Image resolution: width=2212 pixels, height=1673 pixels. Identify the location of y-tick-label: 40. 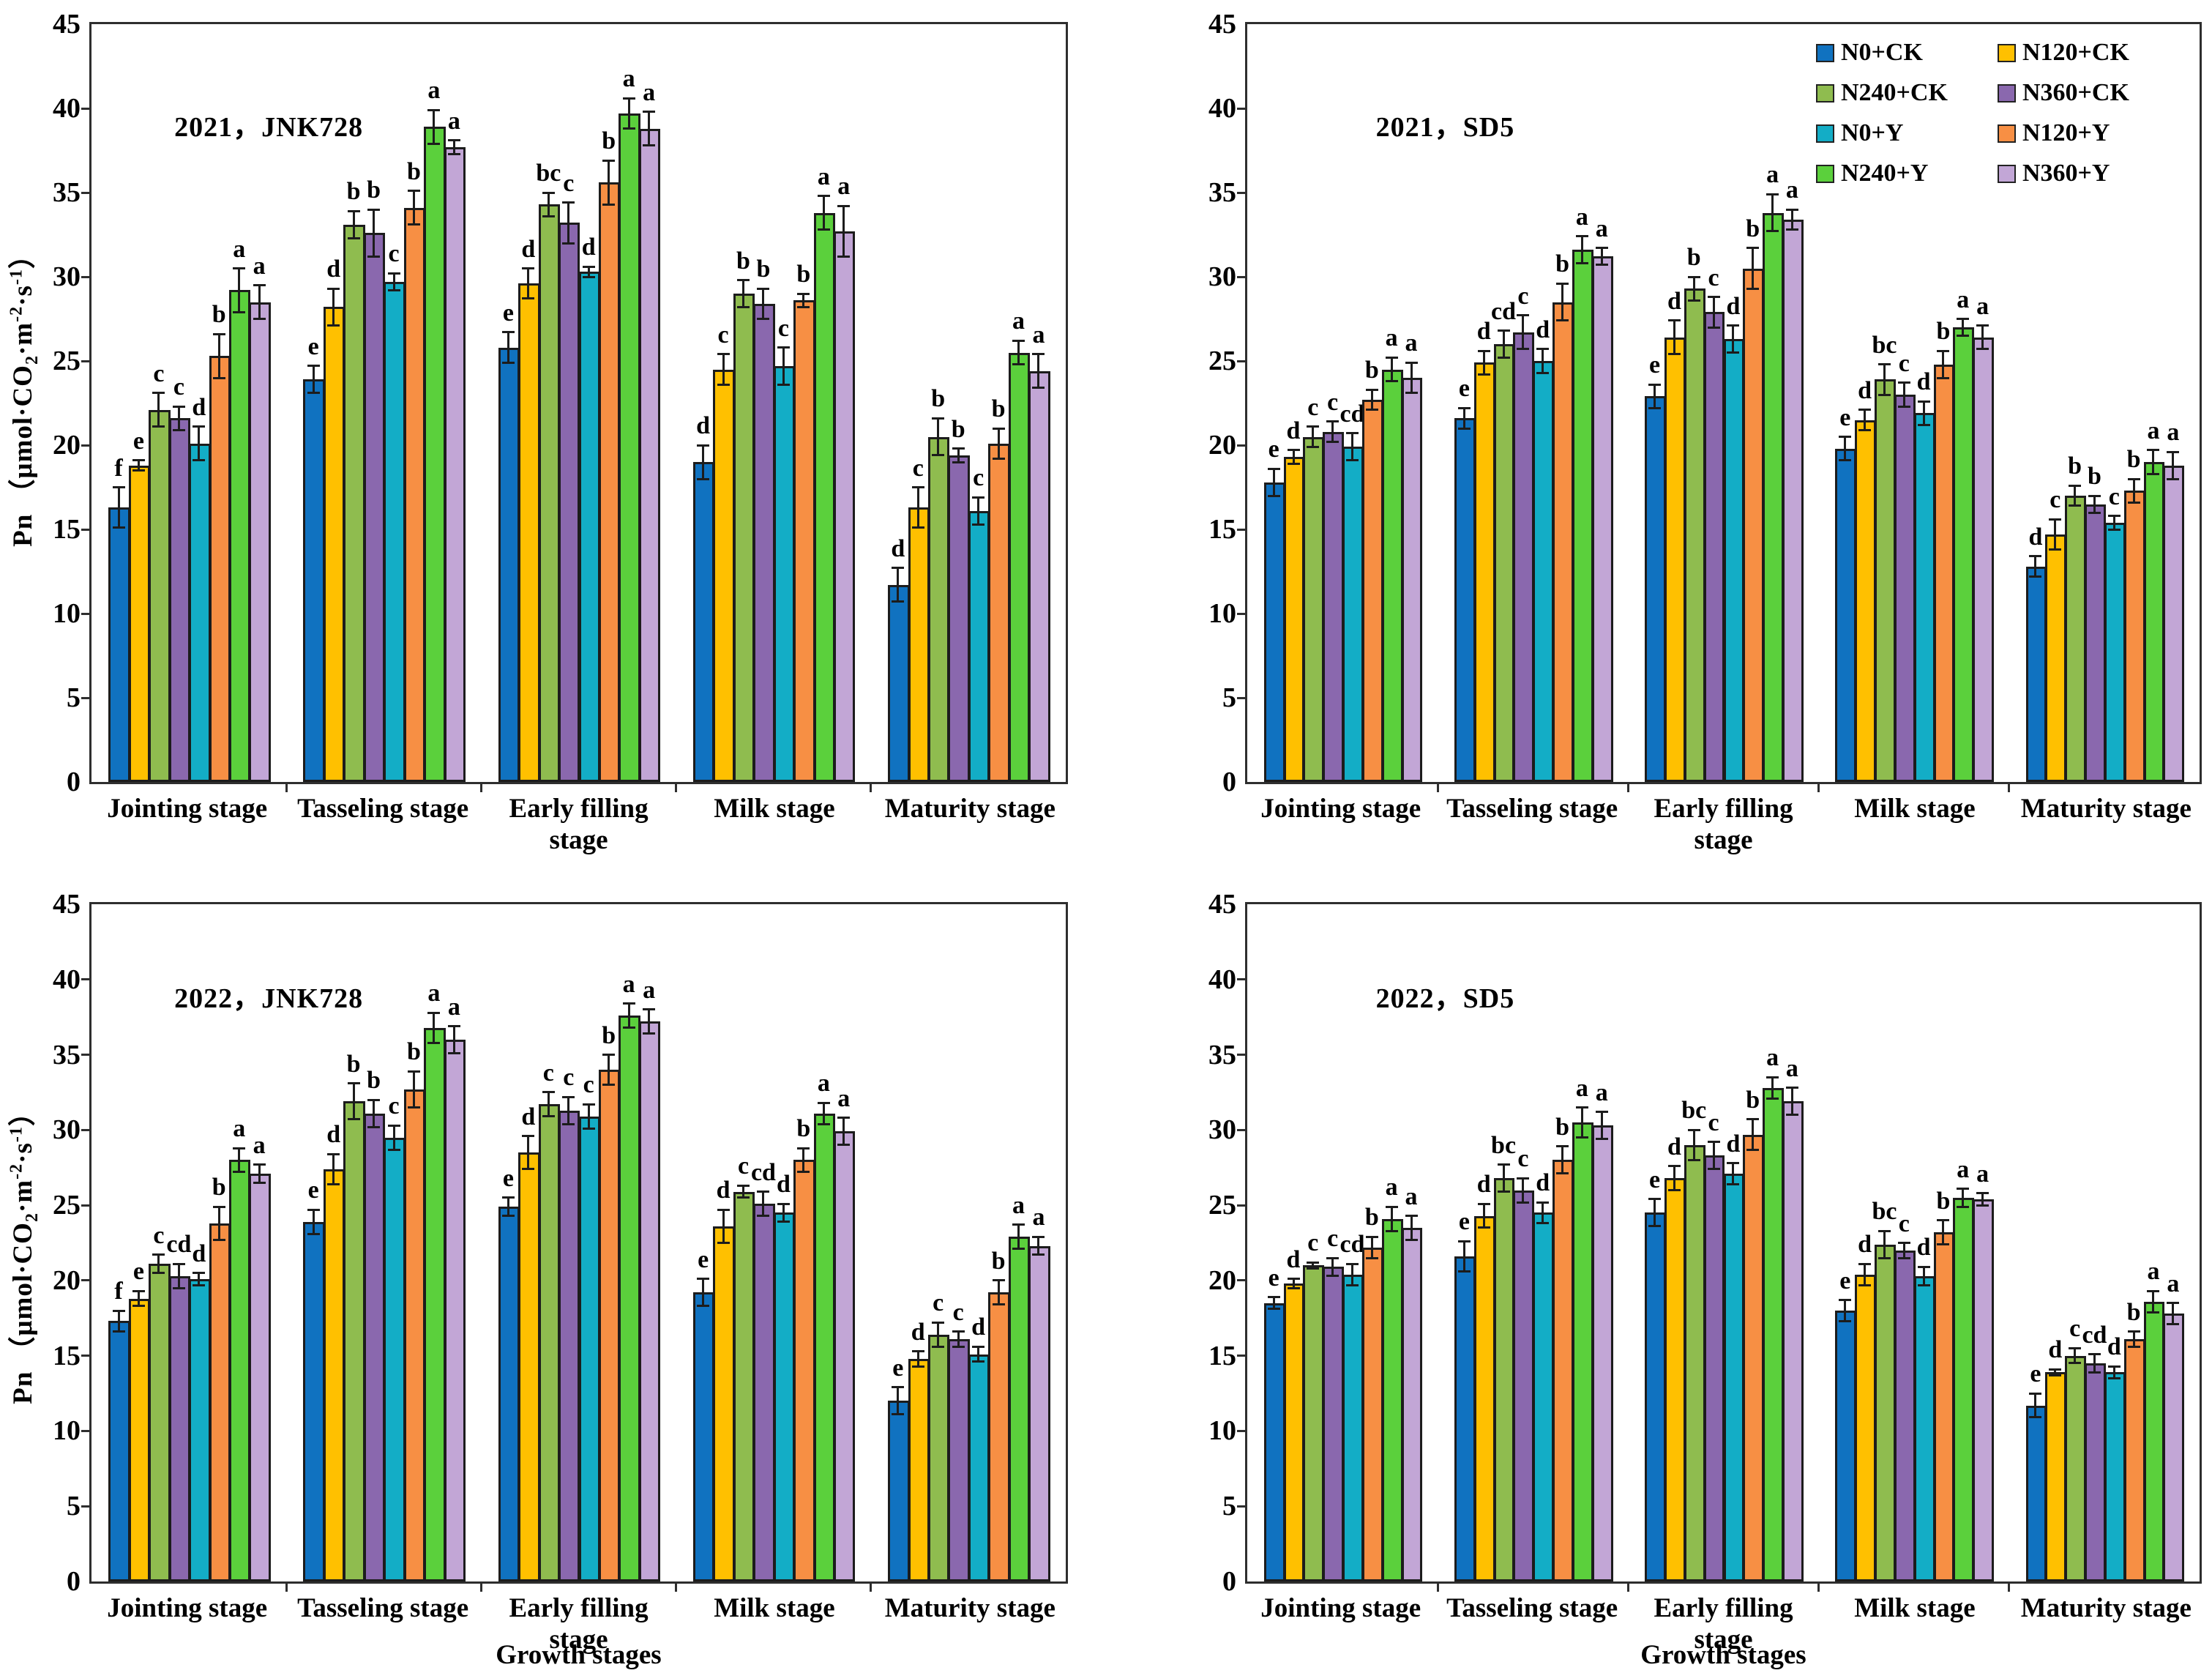
(1222, 108).